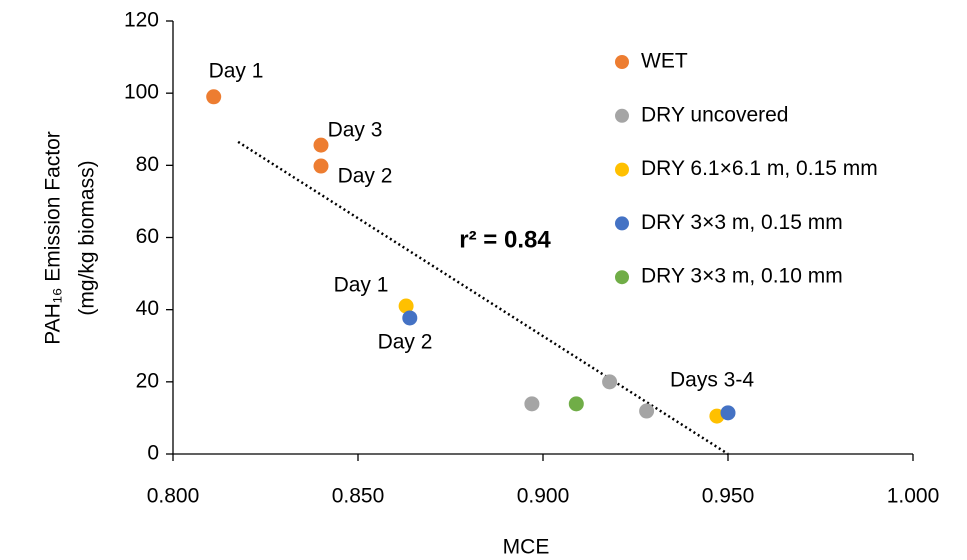 The width and height of the screenshot is (967, 560). I want to click on x-tick-label: 0.950, so click(728, 496).